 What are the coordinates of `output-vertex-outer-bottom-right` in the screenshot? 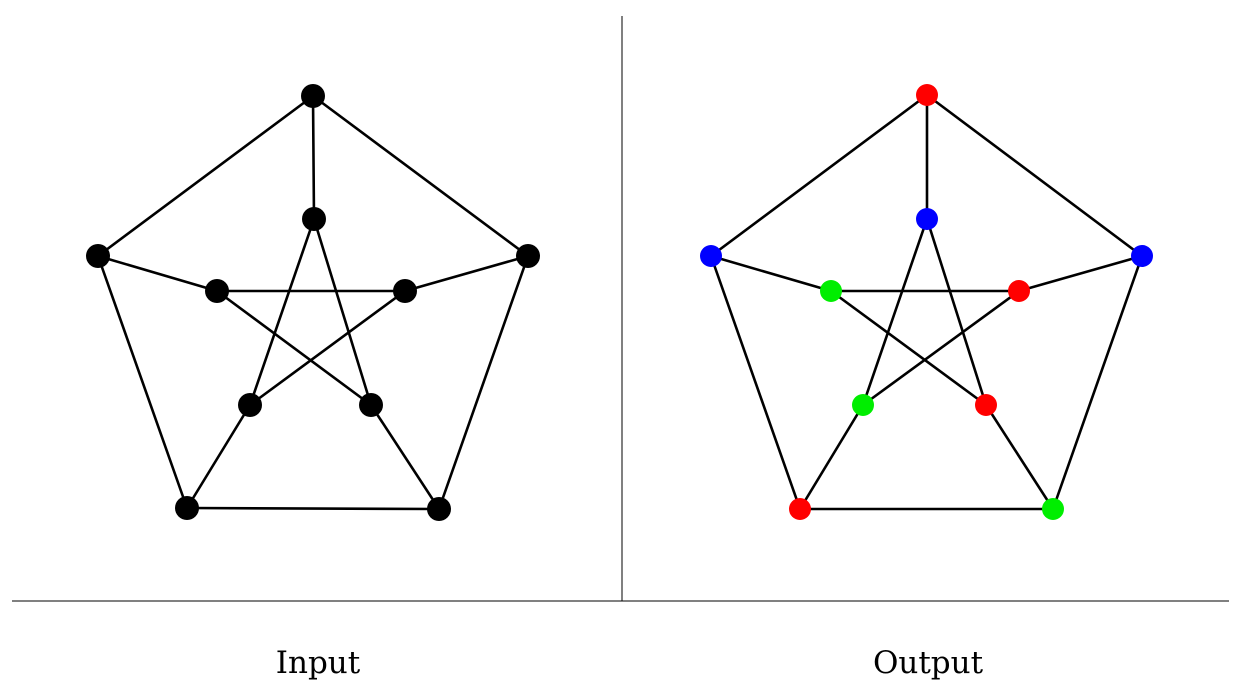 It's located at (1053, 509).